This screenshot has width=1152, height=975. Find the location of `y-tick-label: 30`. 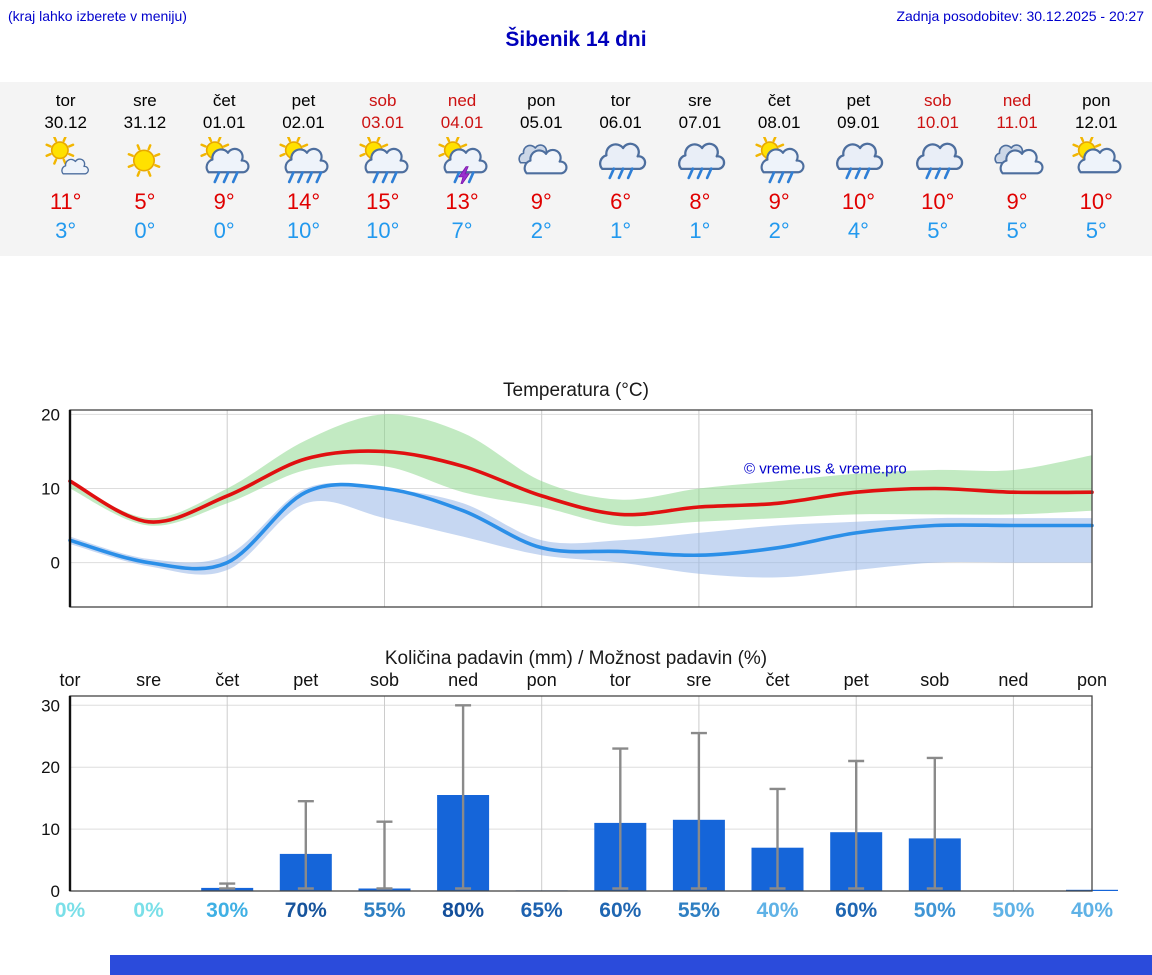

y-tick-label: 30 is located at coordinates (50, 705).